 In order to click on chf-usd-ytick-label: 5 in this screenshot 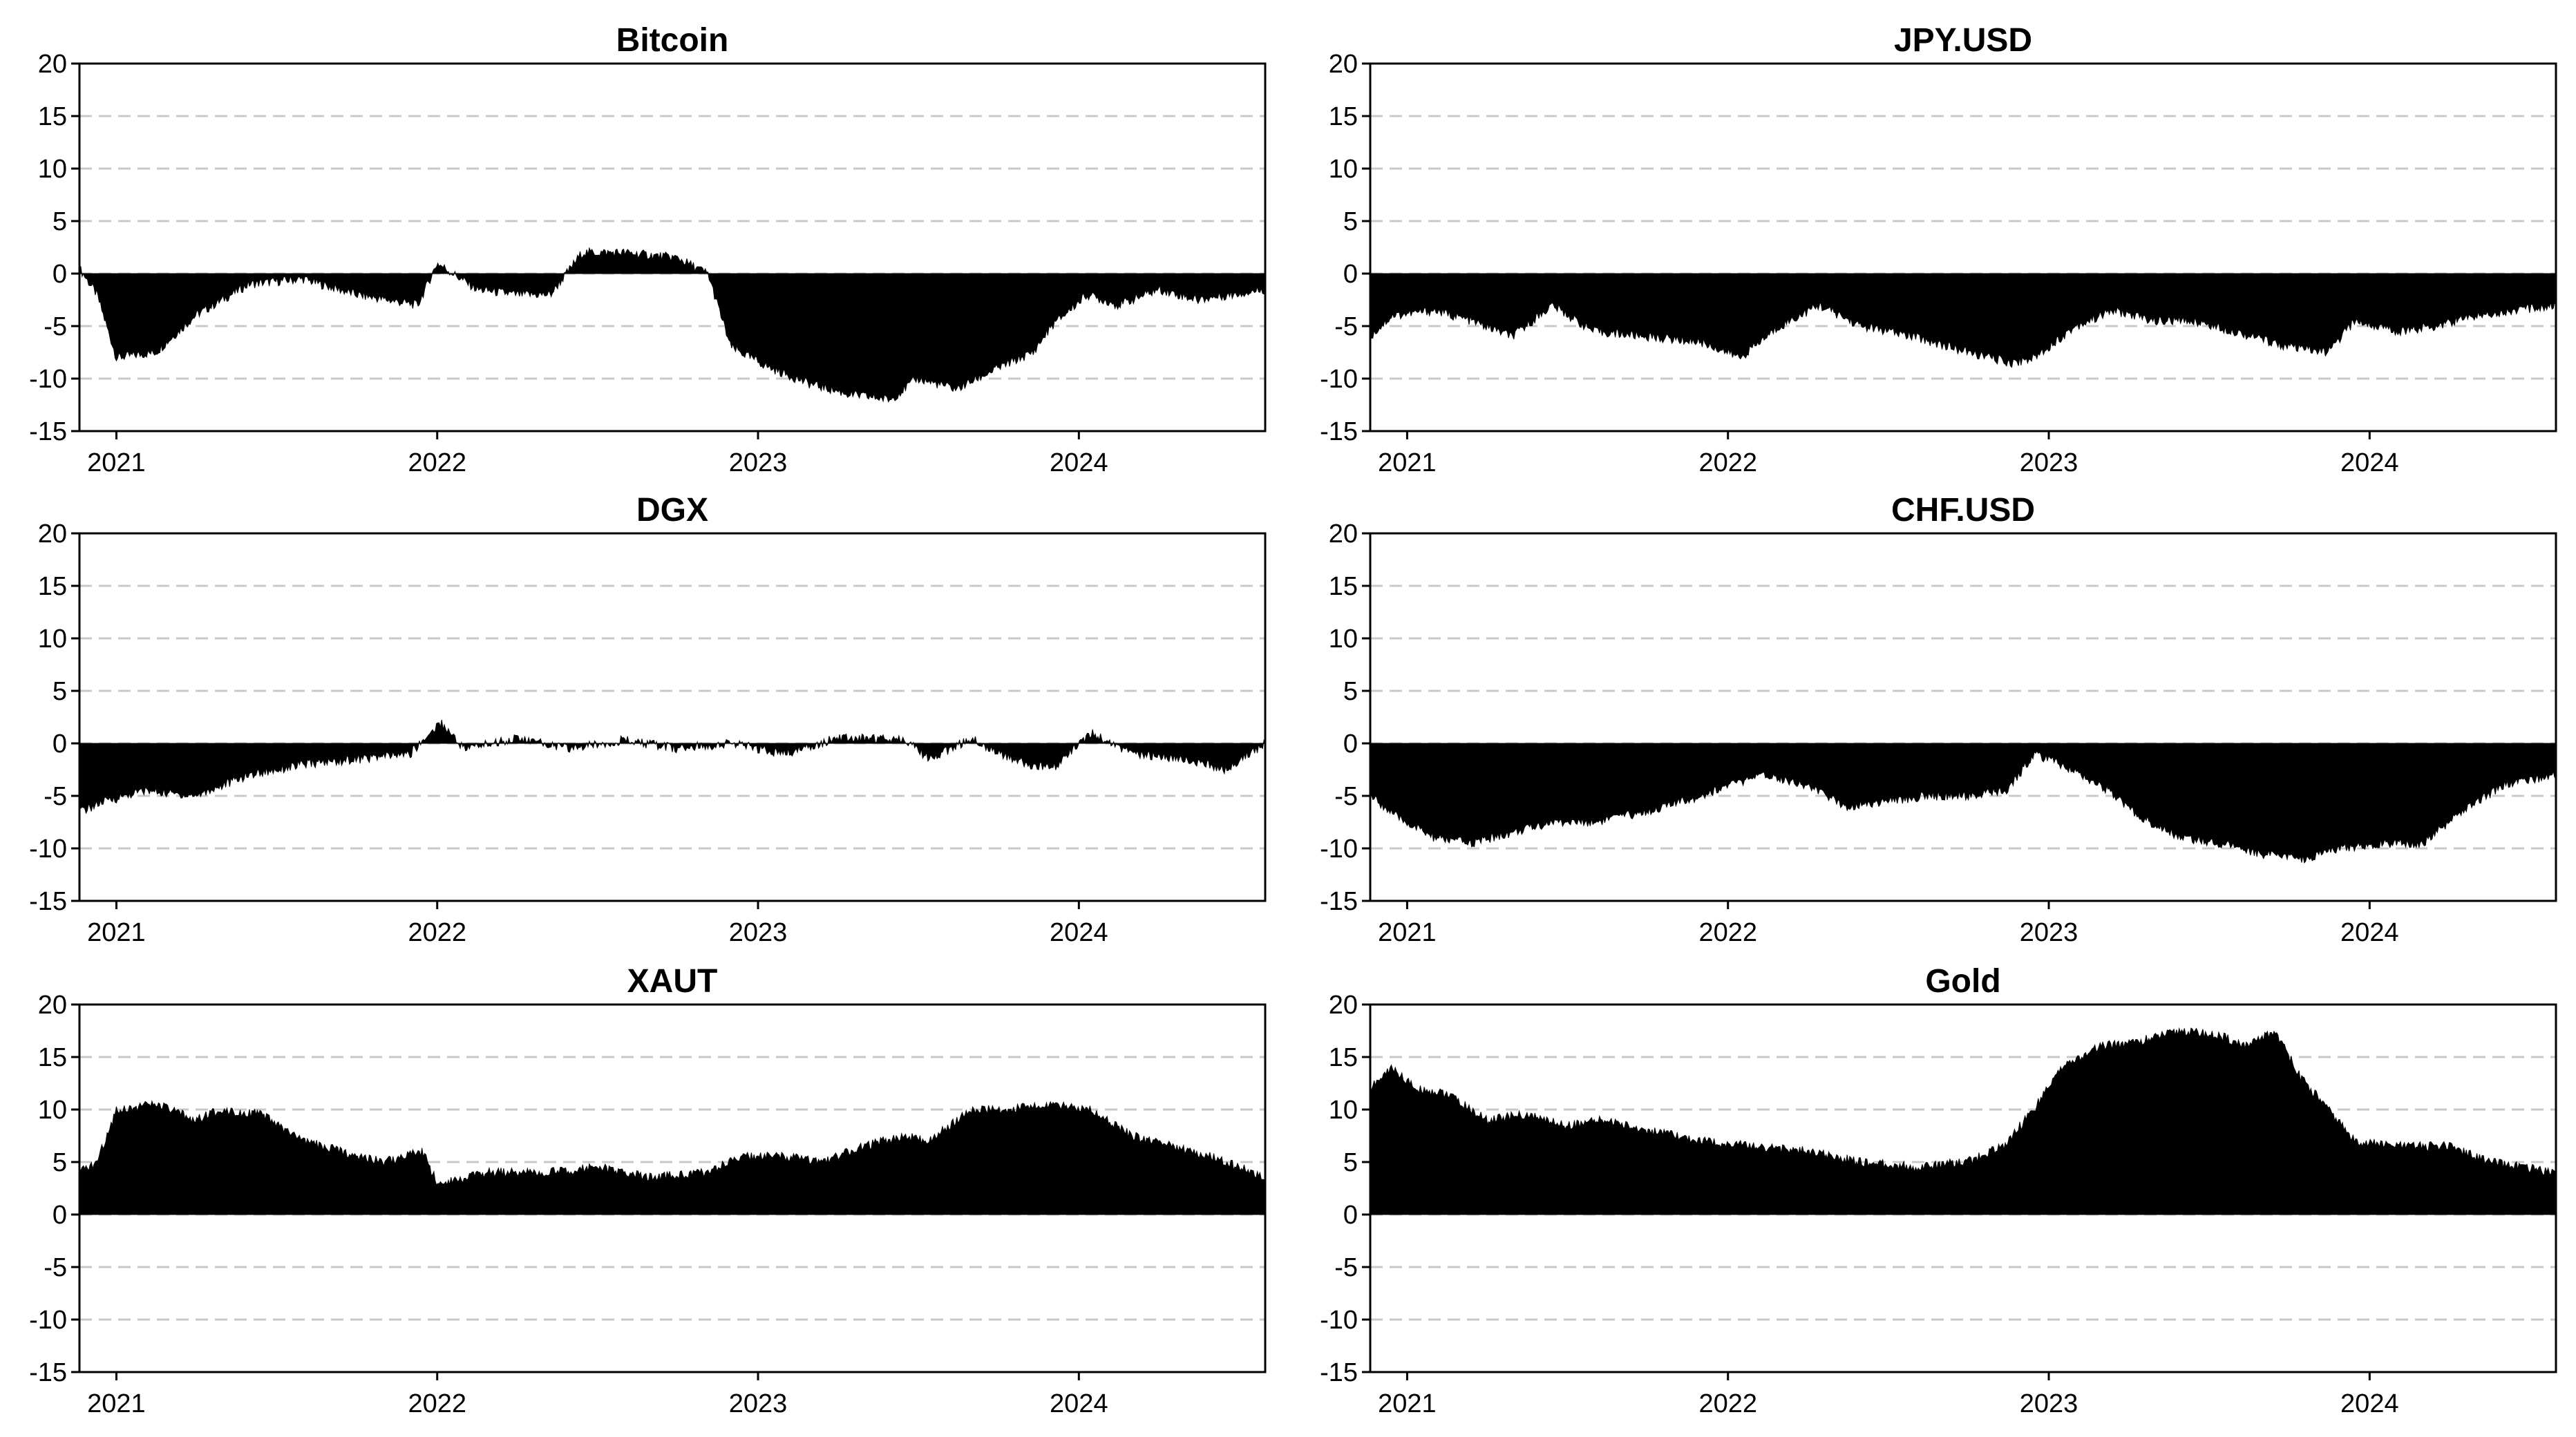, I will do `click(1350, 691)`.